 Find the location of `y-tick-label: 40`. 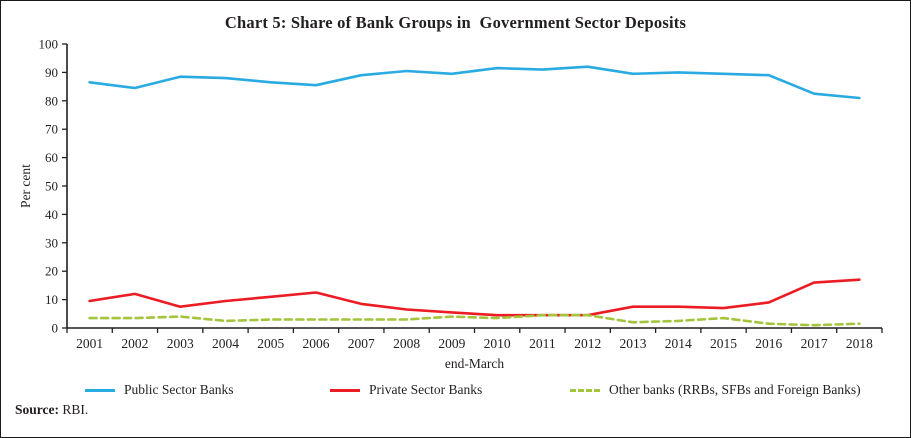

y-tick-label: 40 is located at coordinates (51, 214).